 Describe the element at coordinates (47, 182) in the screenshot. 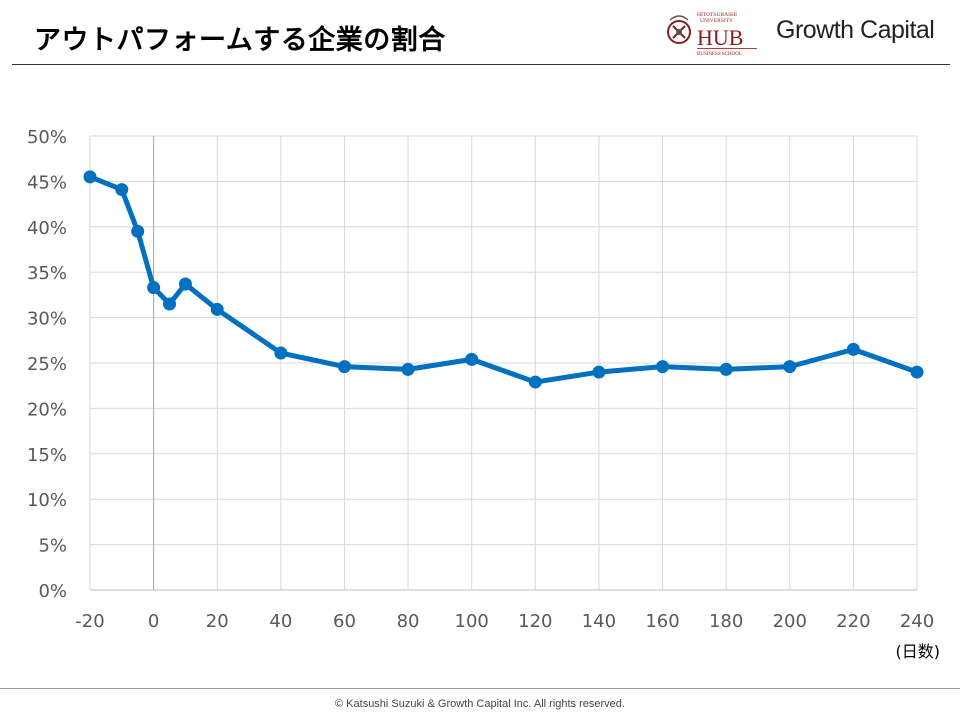

I see `y-tick-label: 45%` at that location.